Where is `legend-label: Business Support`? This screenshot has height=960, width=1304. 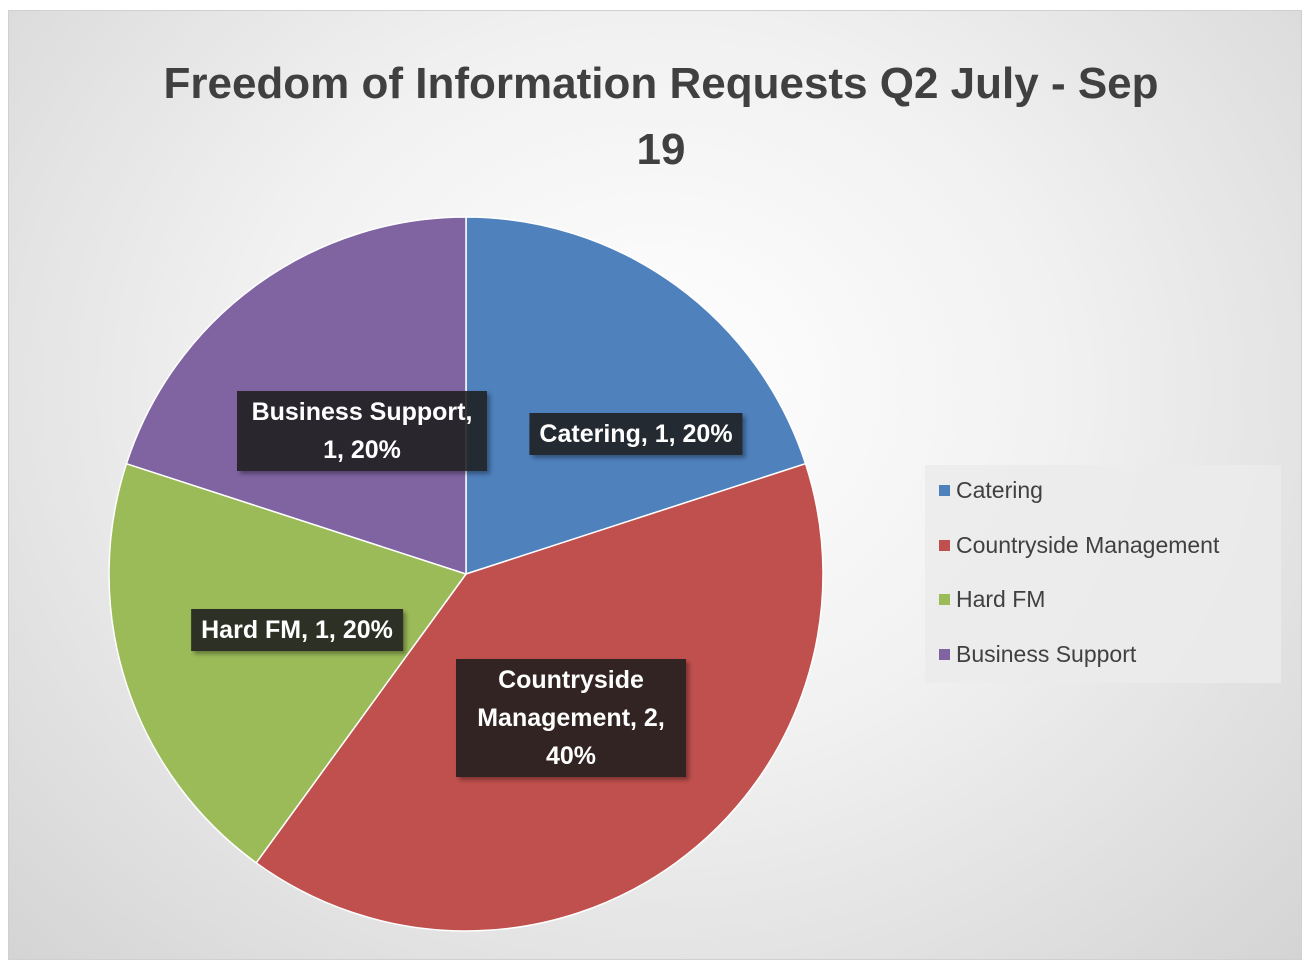
legend-label: Business Support is located at coordinates (1046, 653).